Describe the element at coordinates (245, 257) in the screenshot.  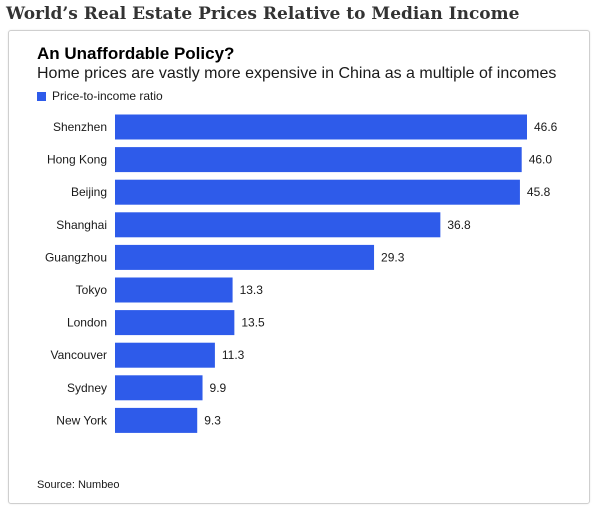
I see `bar-guangzhou` at that location.